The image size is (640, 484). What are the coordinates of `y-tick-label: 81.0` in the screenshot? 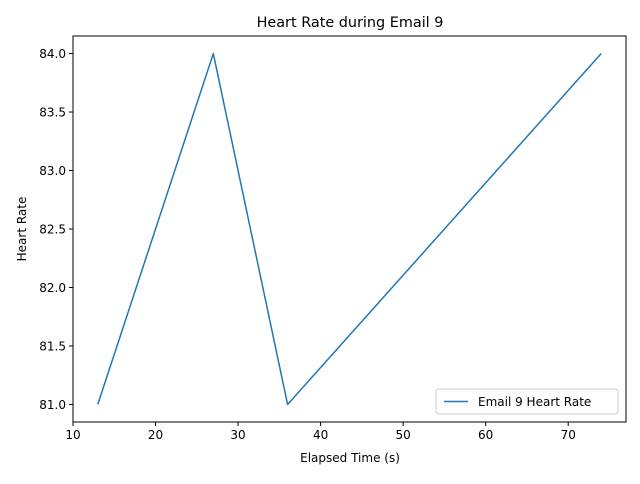 It's located at (52, 405).